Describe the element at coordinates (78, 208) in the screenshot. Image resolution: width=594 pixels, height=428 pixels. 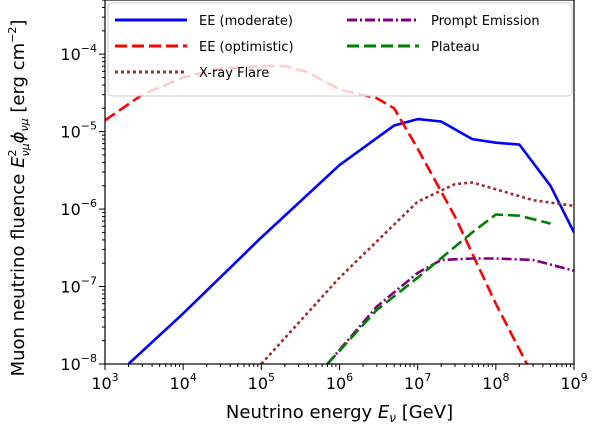
I see `y-tick-label: 10⁻⁶` at that location.